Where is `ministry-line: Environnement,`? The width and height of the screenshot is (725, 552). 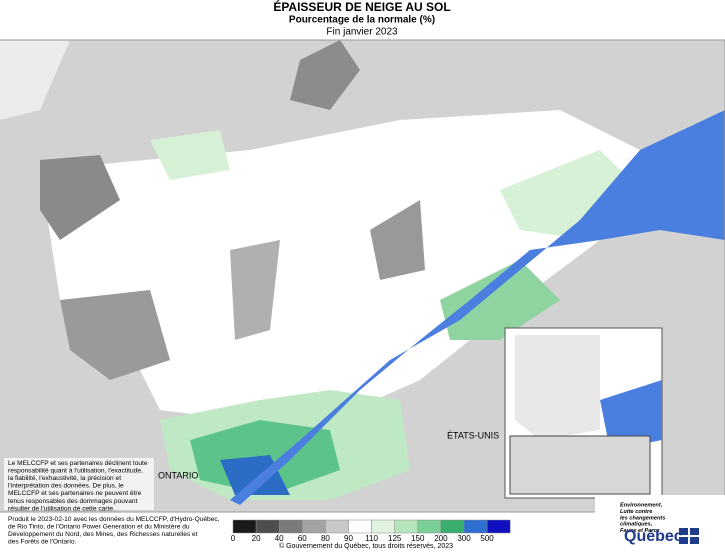 ministry-line: Environnement, is located at coordinates (641, 505).